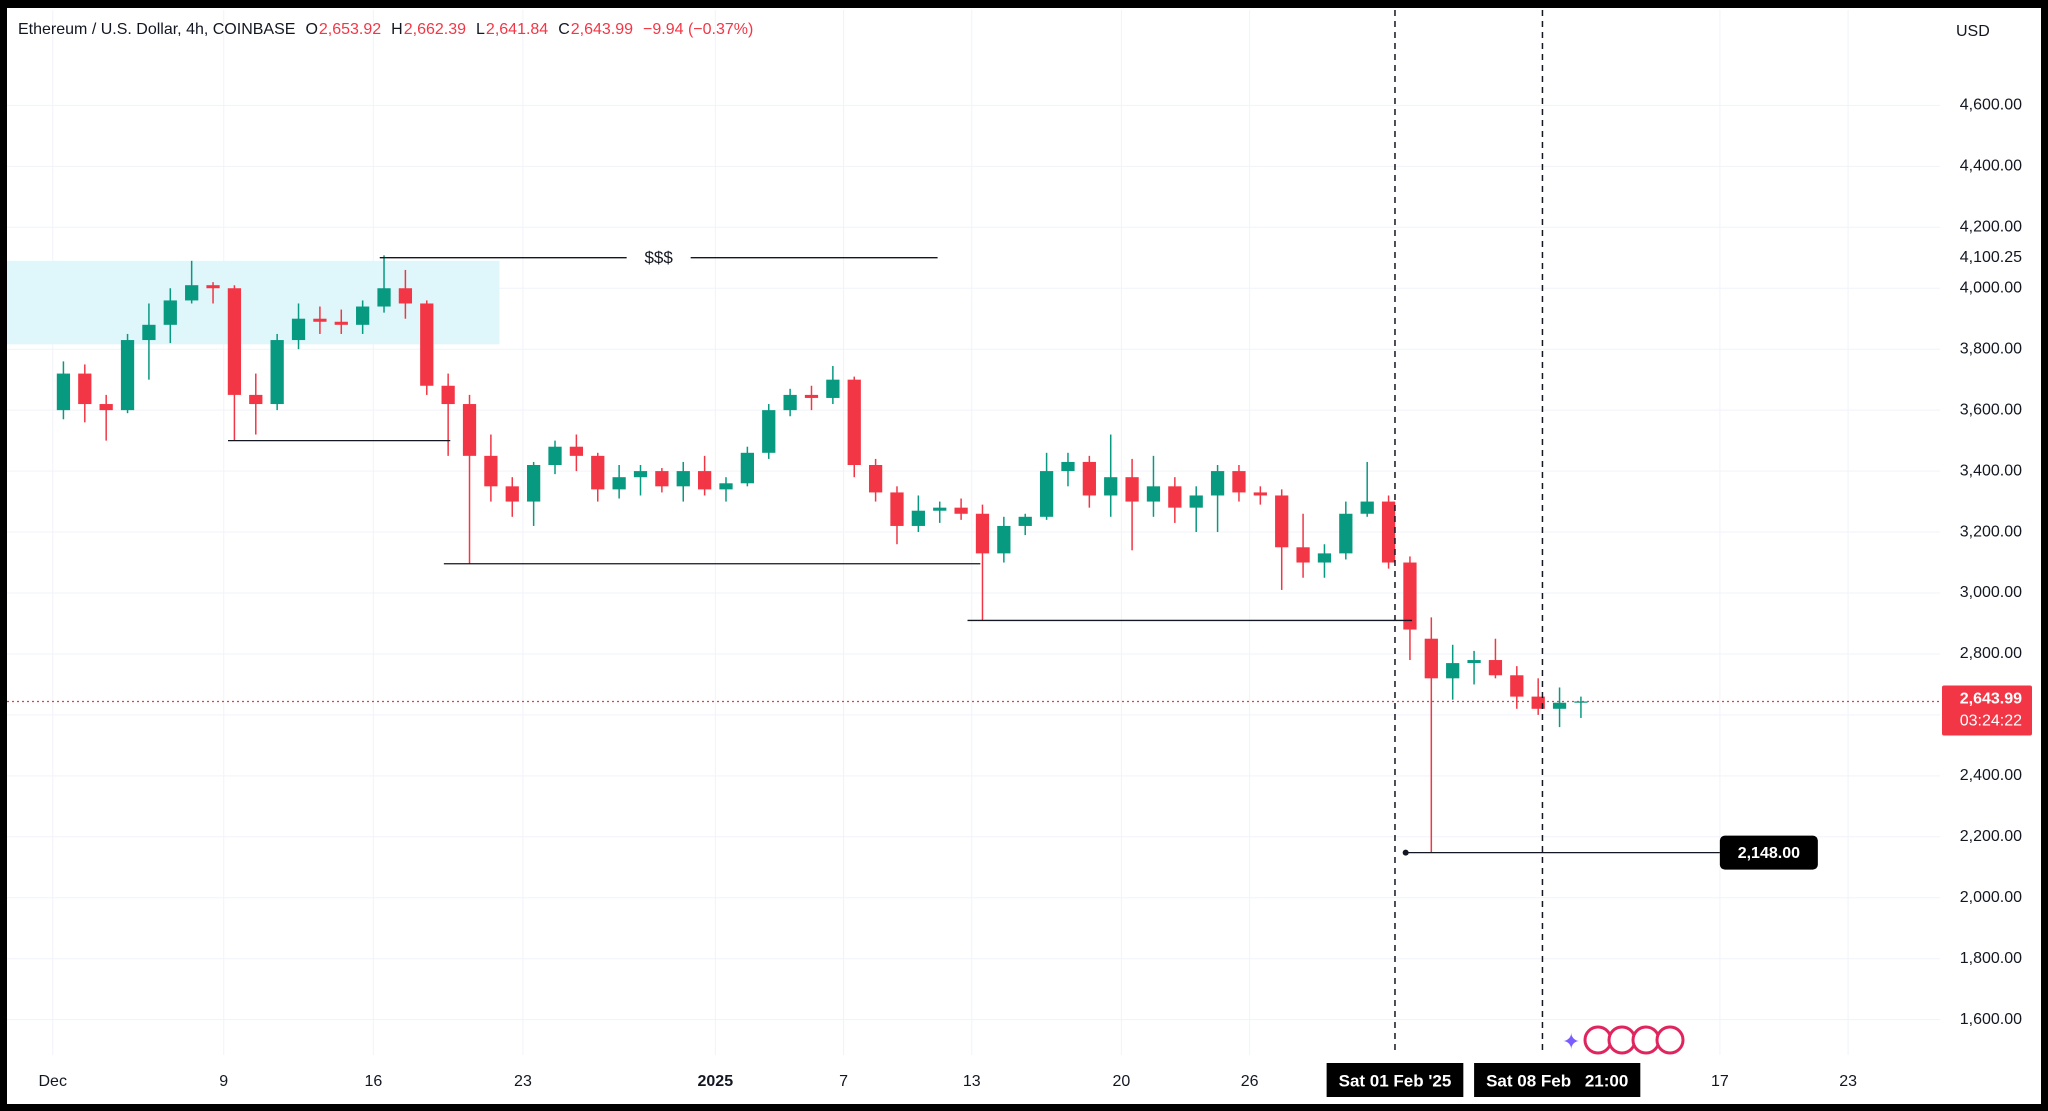 This screenshot has height=1111, width=2048. I want to click on ohlc-key: C, so click(564, 29).